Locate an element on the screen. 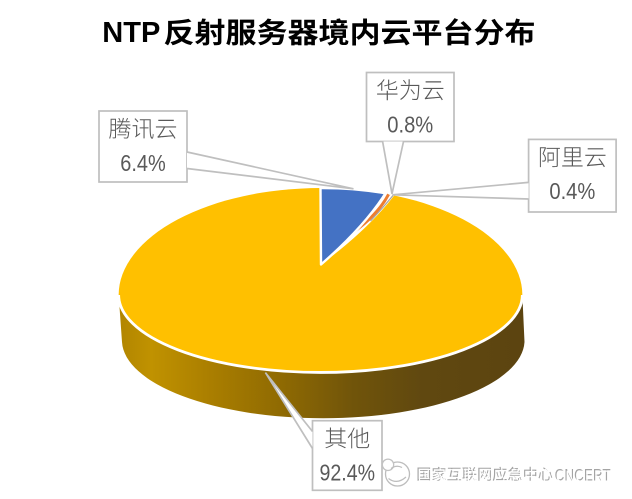  svg-text: 0.8% is located at coordinates (410, 124).